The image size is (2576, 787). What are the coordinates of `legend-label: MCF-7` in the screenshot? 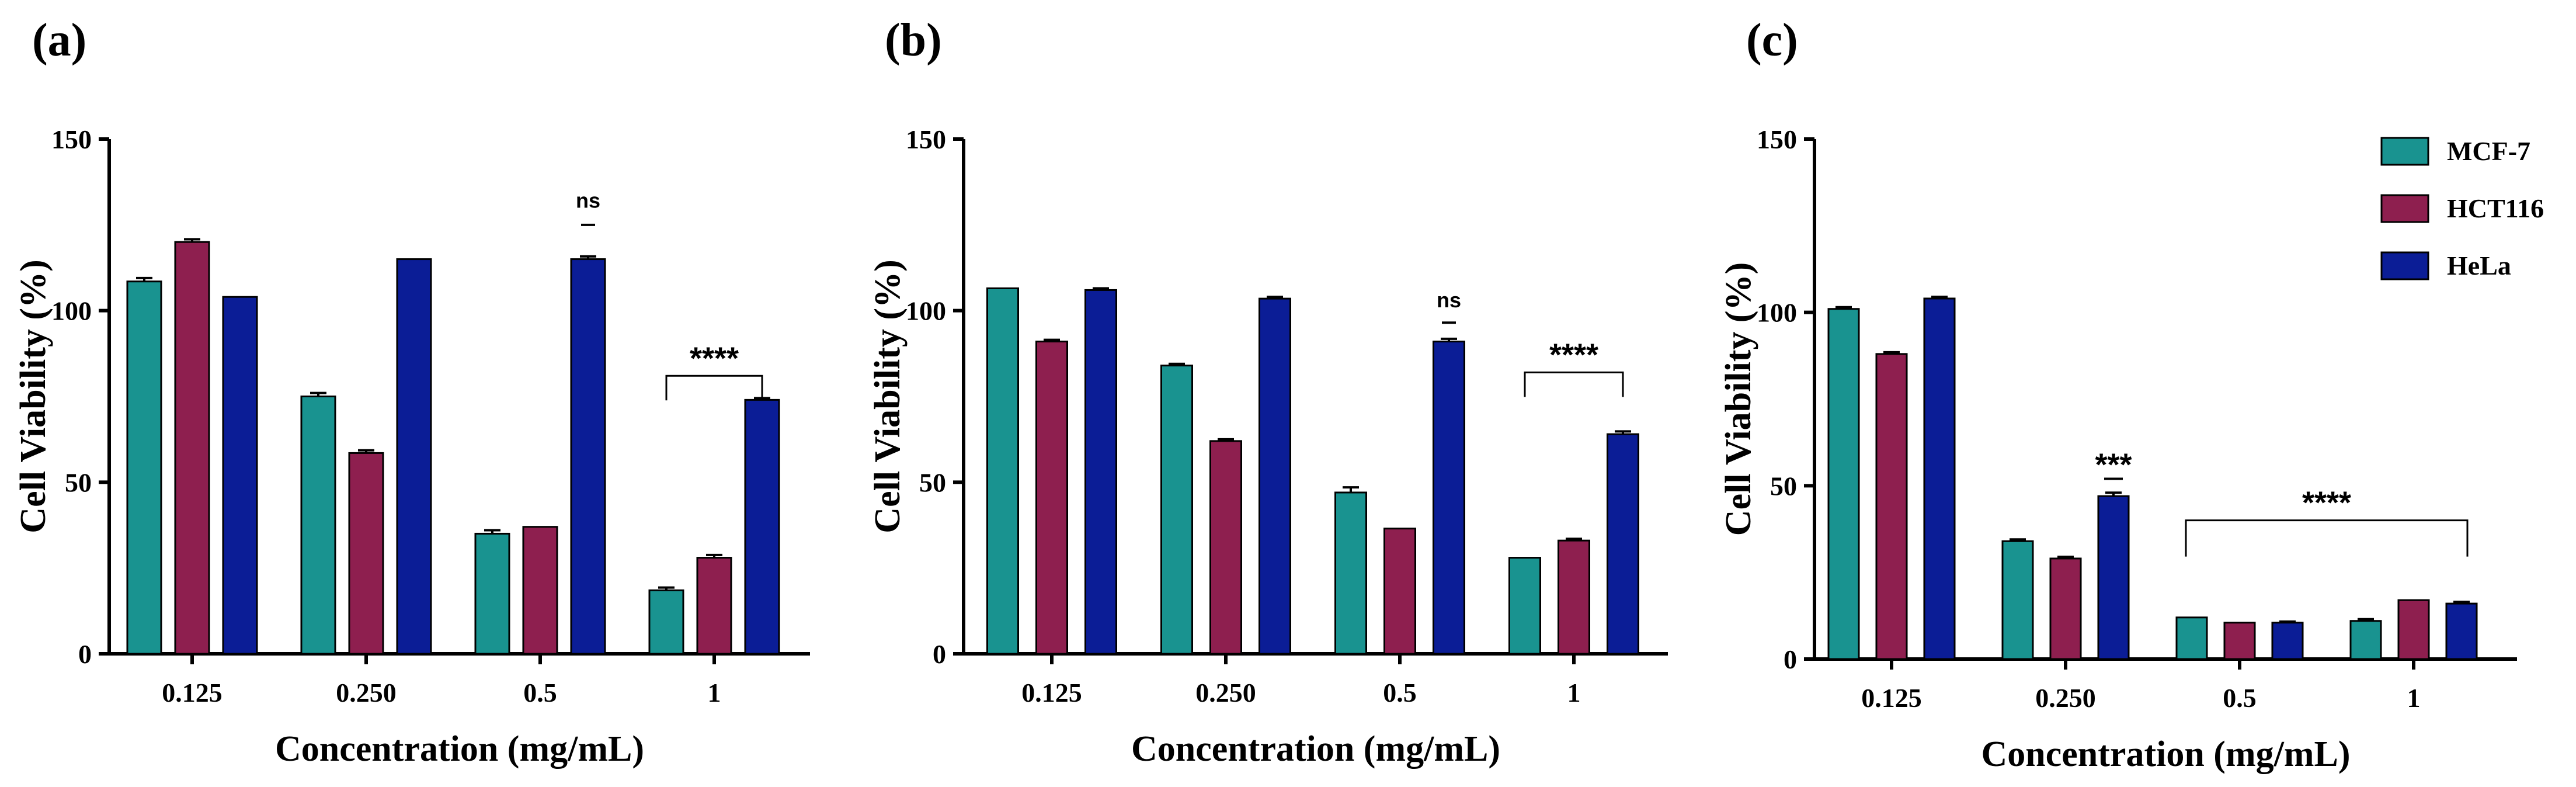 It's located at (2489, 151).